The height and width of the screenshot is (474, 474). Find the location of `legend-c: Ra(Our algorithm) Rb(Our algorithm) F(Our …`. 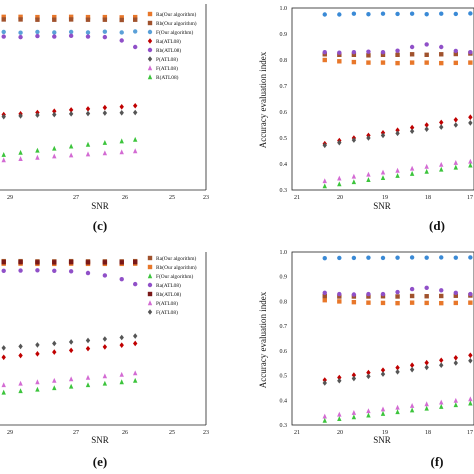

legend-c: Ra(Our algorithm) Rb(Our algorithm) F(Our … is located at coordinates (172, 46).